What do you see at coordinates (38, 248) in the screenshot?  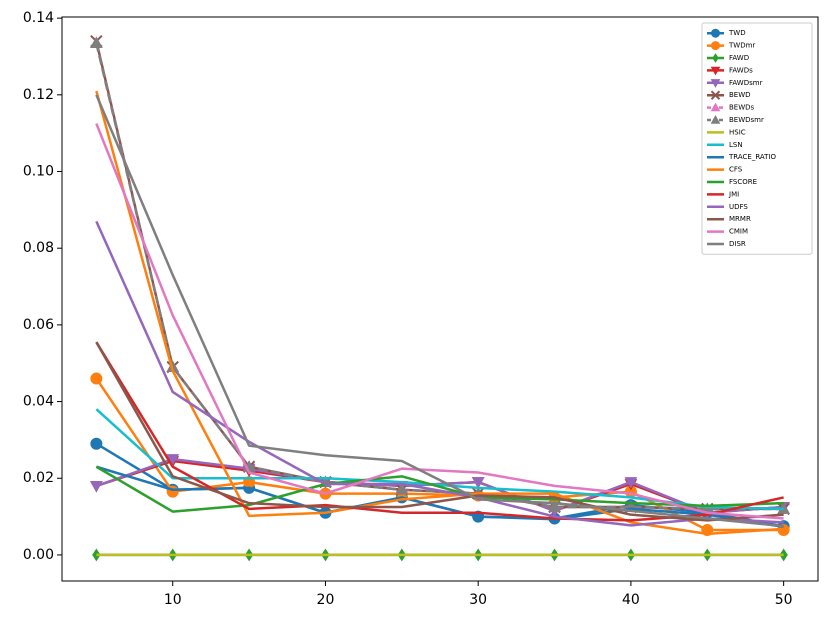 I see `y-tick-label: 0.08` at bounding box center [38, 248].